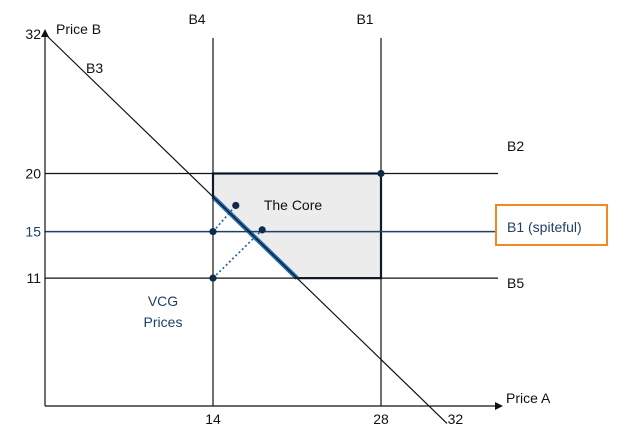 This screenshot has height=434, width=626. What do you see at coordinates (94, 68) in the screenshot?
I see `label-b3: B3` at bounding box center [94, 68].